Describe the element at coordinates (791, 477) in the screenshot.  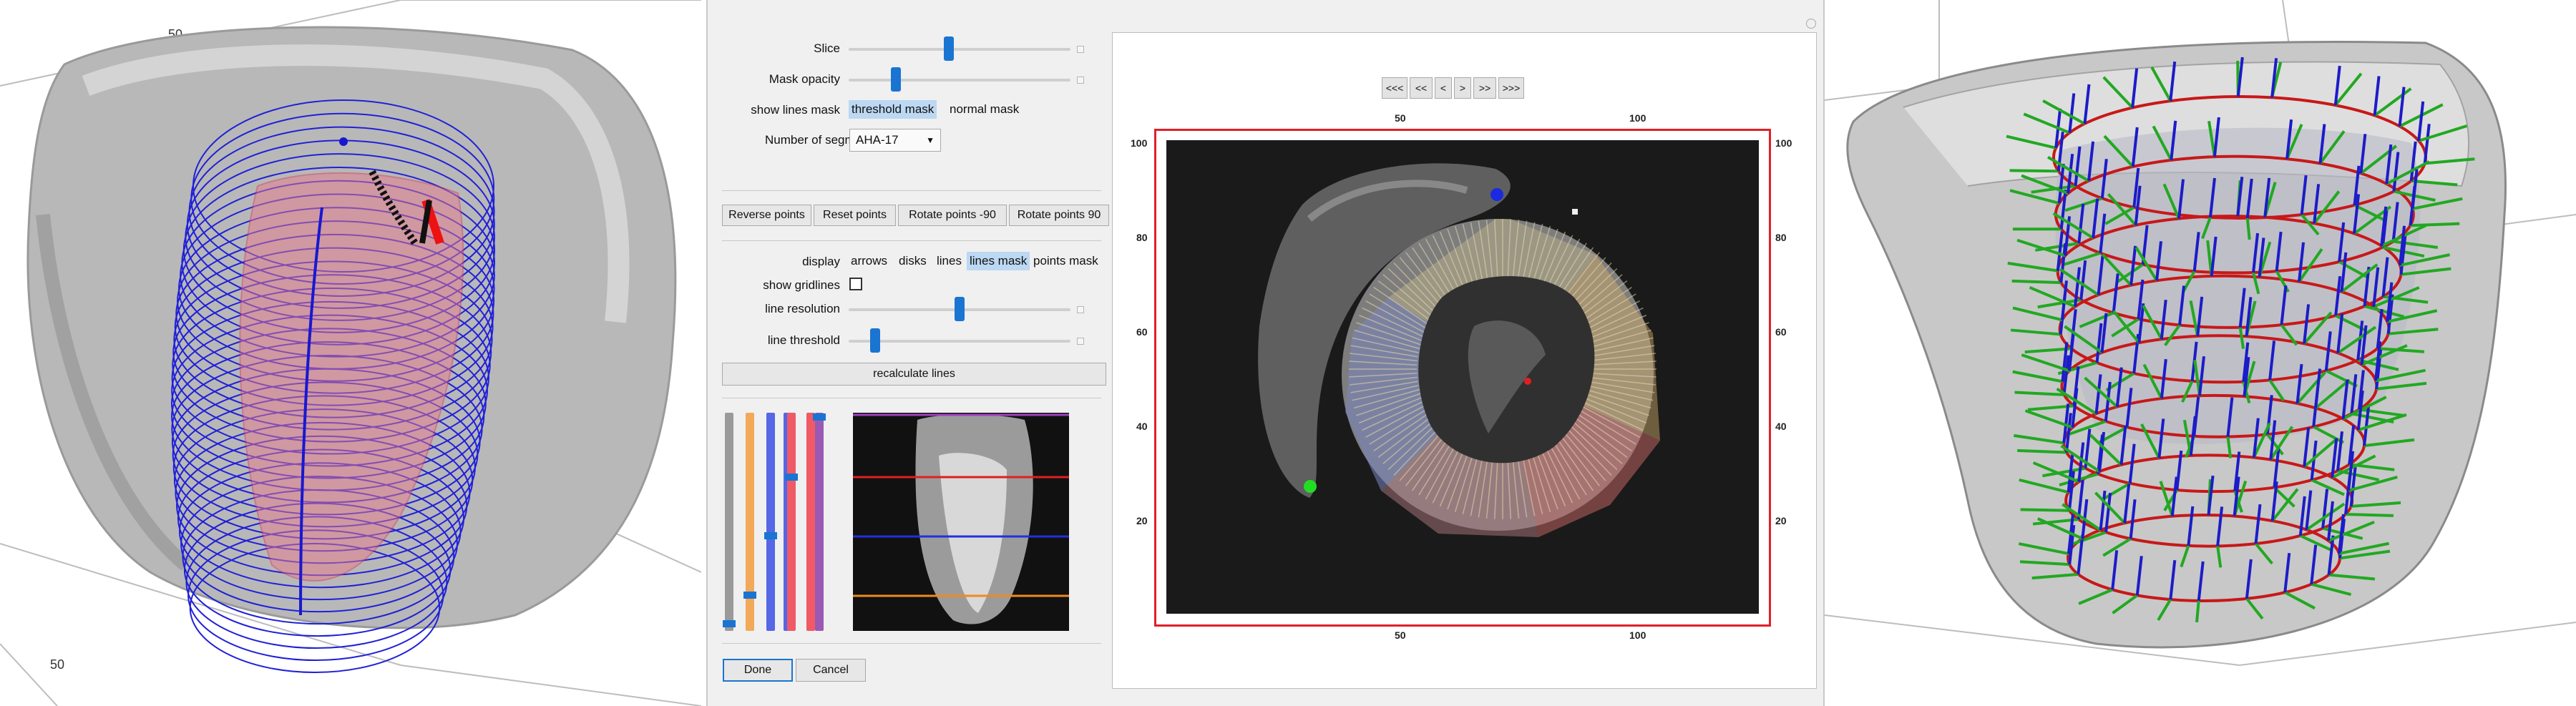
I see `vertical-slider-red-thumb` at that location.